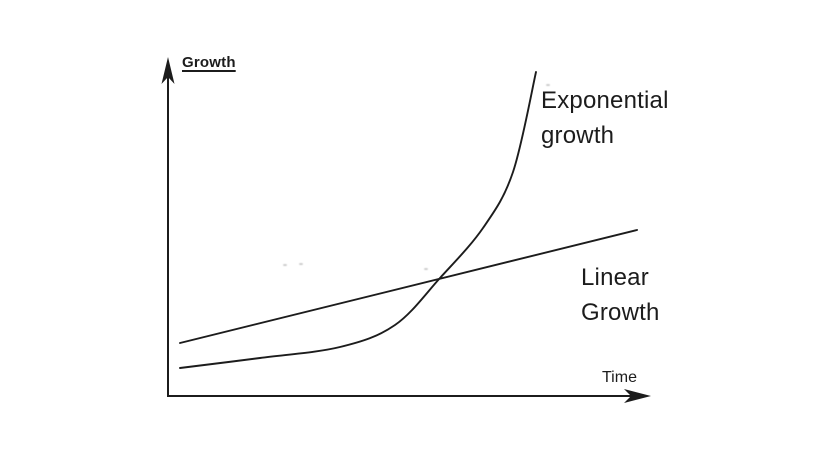 The image size is (814, 458). I want to click on linear-growth-label: Linear Growth, so click(620, 295).